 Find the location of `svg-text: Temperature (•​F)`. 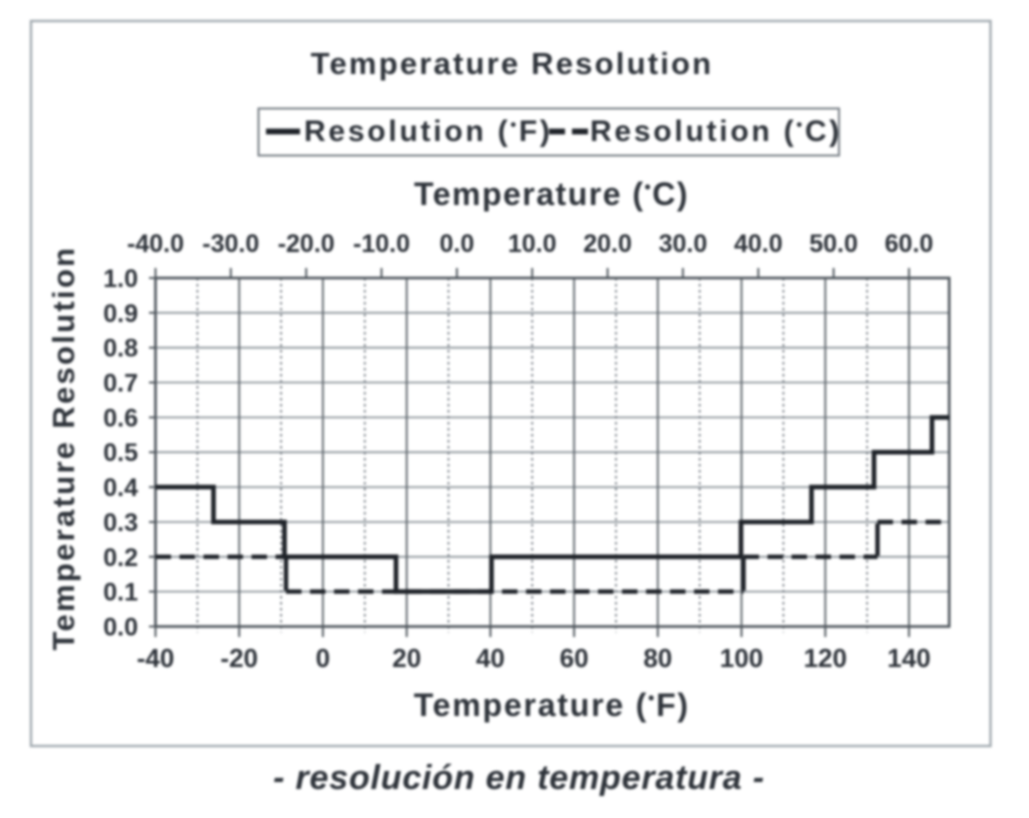

svg-text: Temperature (•​F) is located at coordinates (552, 705).